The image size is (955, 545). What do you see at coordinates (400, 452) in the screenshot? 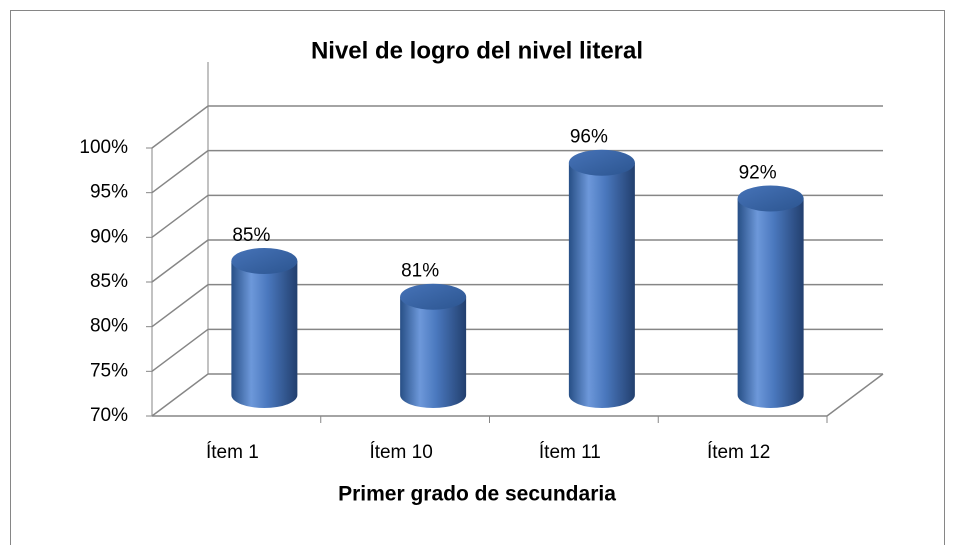
I see `x-tick-label: Ítem 10` at bounding box center [400, 452].